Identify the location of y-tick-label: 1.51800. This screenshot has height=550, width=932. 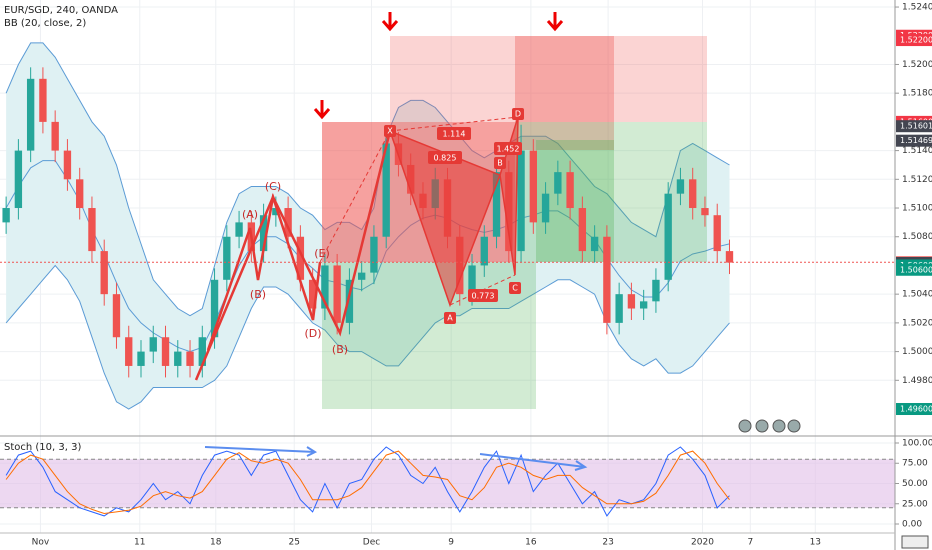
(917, 94).